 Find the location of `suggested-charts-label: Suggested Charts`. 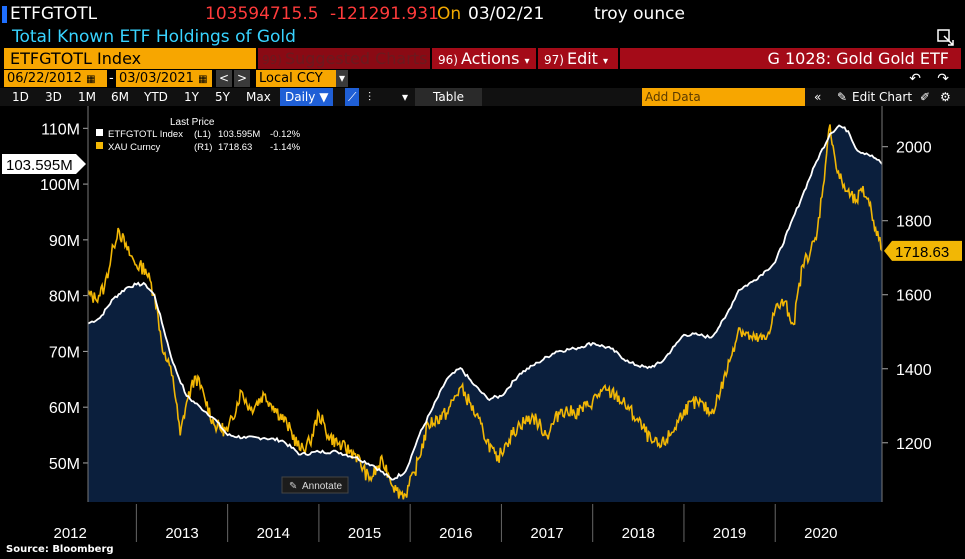

suggested-charts-label: Suggested Charts is located at coordinates (356, 58).